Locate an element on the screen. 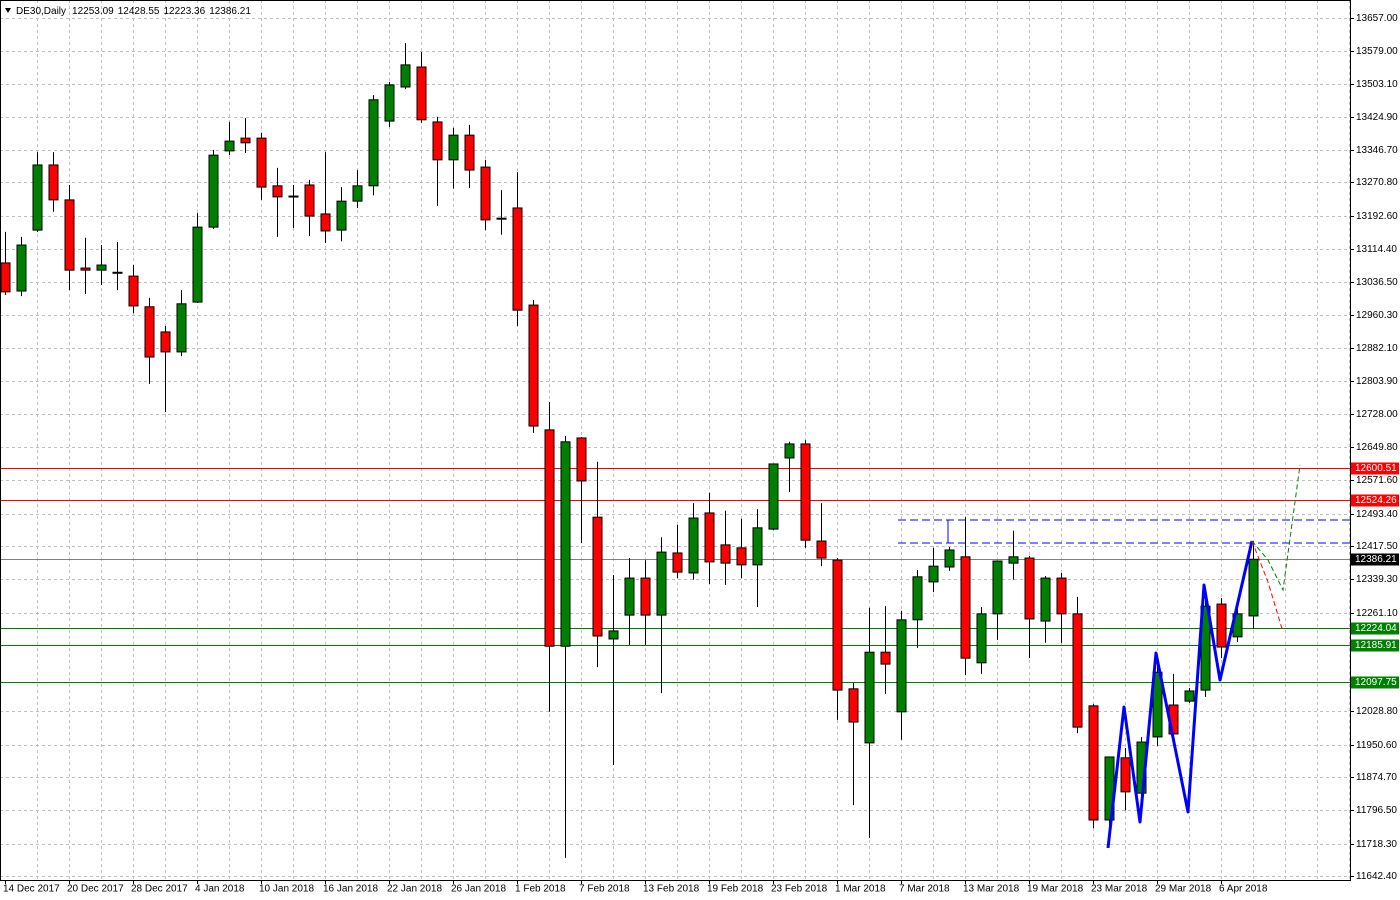 Image resolution: width=1400 pixels, height=900 pixels. y-tick-label: 13114.40 is located at coordinates (1376, 249).